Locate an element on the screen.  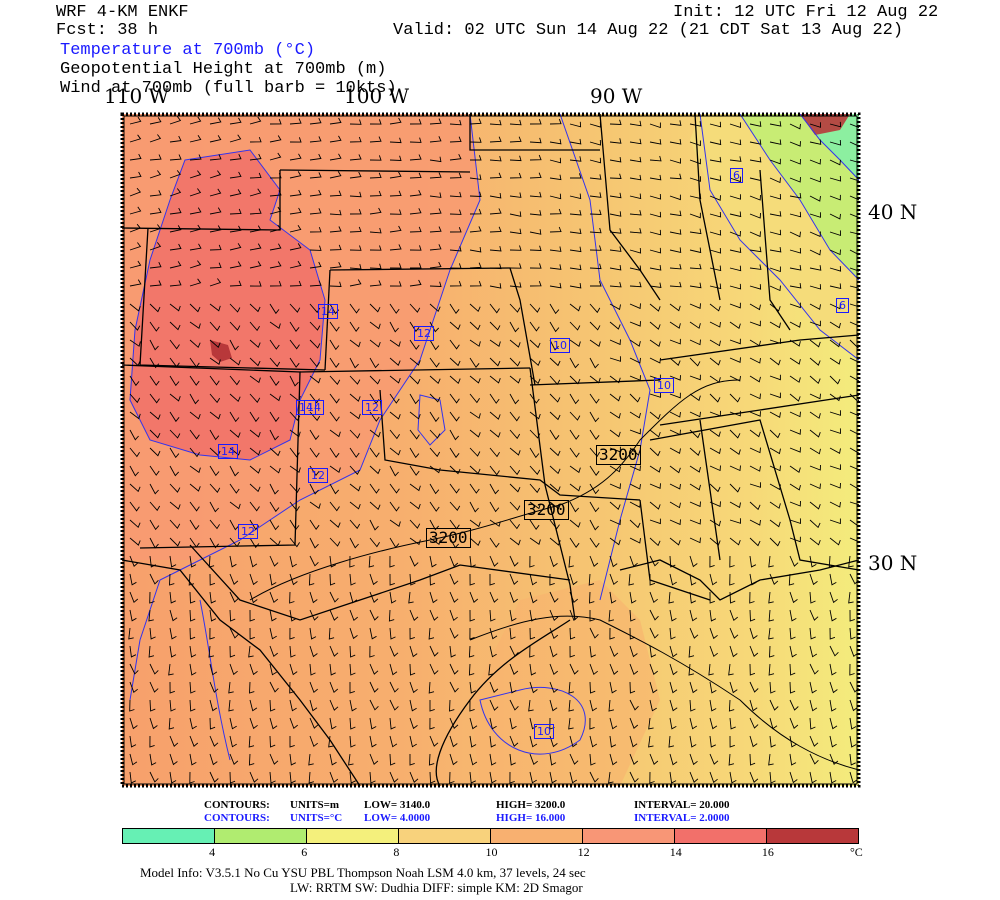
colorbar-tick-label: 10 is located at coordinates (491, 852).